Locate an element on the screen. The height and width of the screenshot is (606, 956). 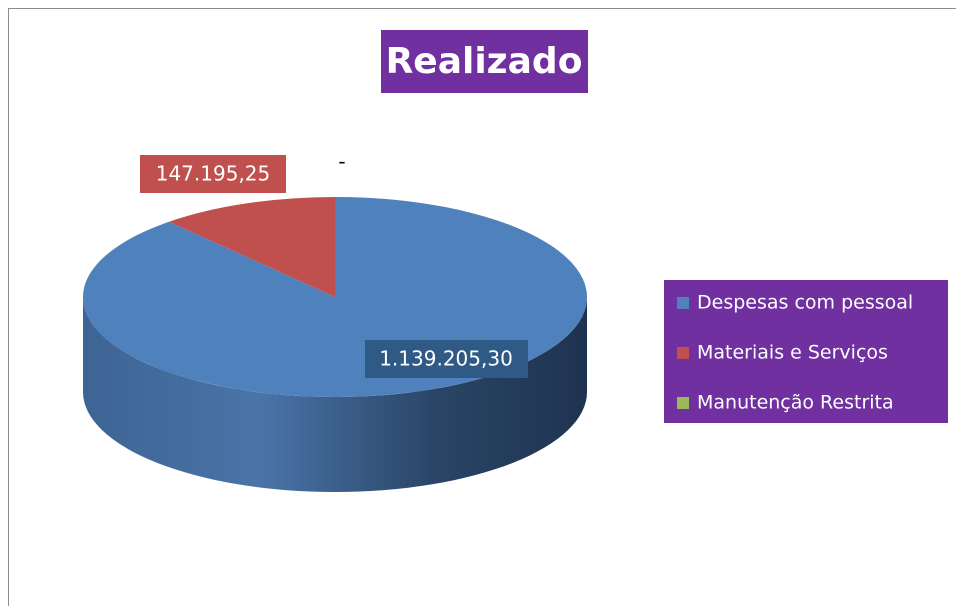
pie-slice is located at coordinates (252, 247).